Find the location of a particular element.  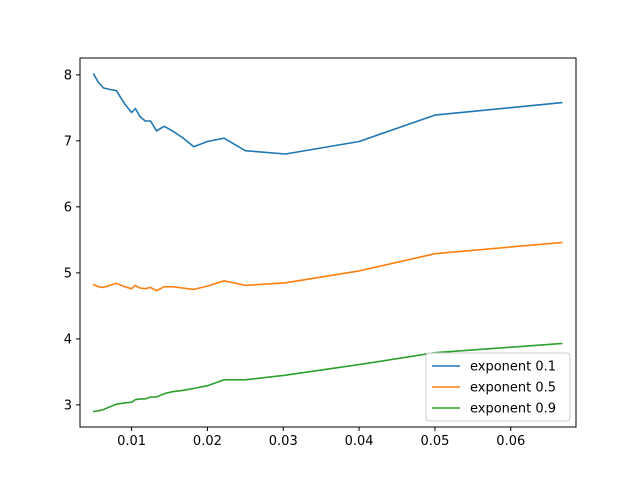

legend-label: exponent 0.1 is located at coordinates (513, 367).